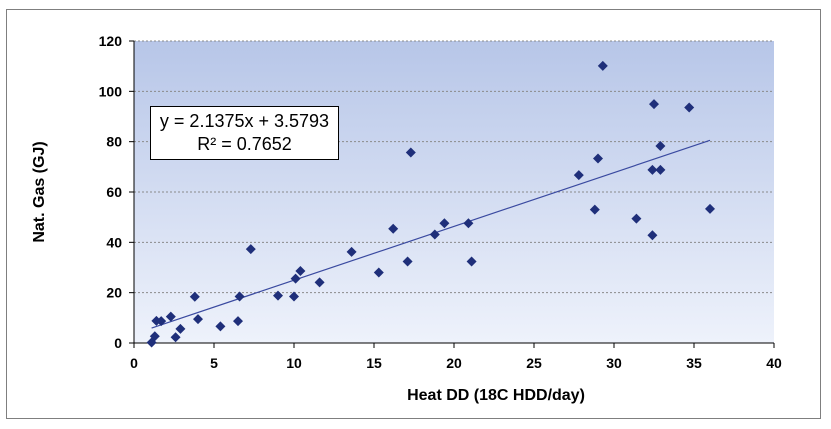 This screenshot has width=831, height=429. Describe the element at coordinates (214, 363) in the screenshot. I see `x-tick-label: 5` at that location.